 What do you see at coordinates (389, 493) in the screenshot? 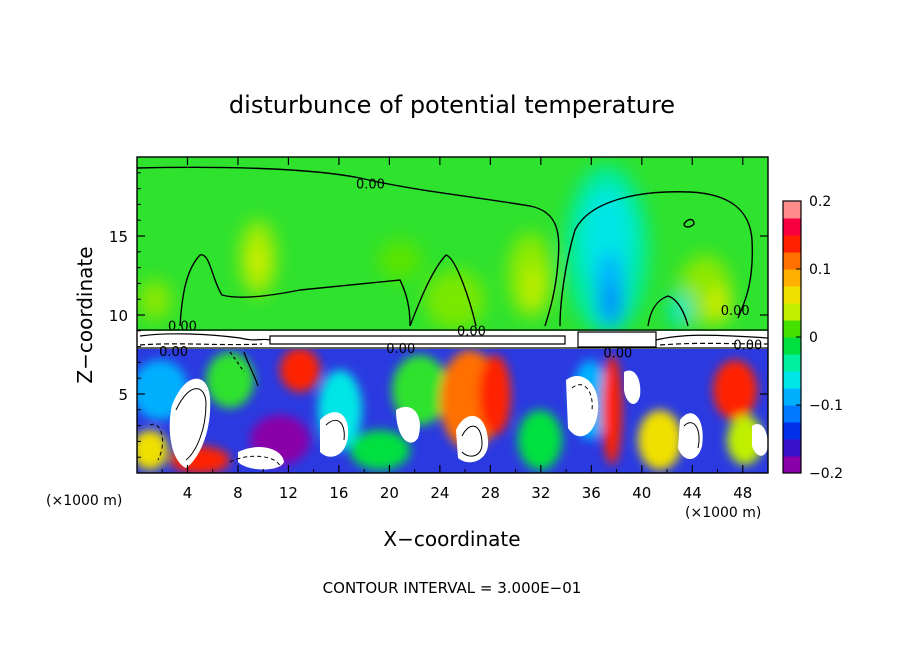
I see `x-tick-label: 20` at bounding box center [389, 493].